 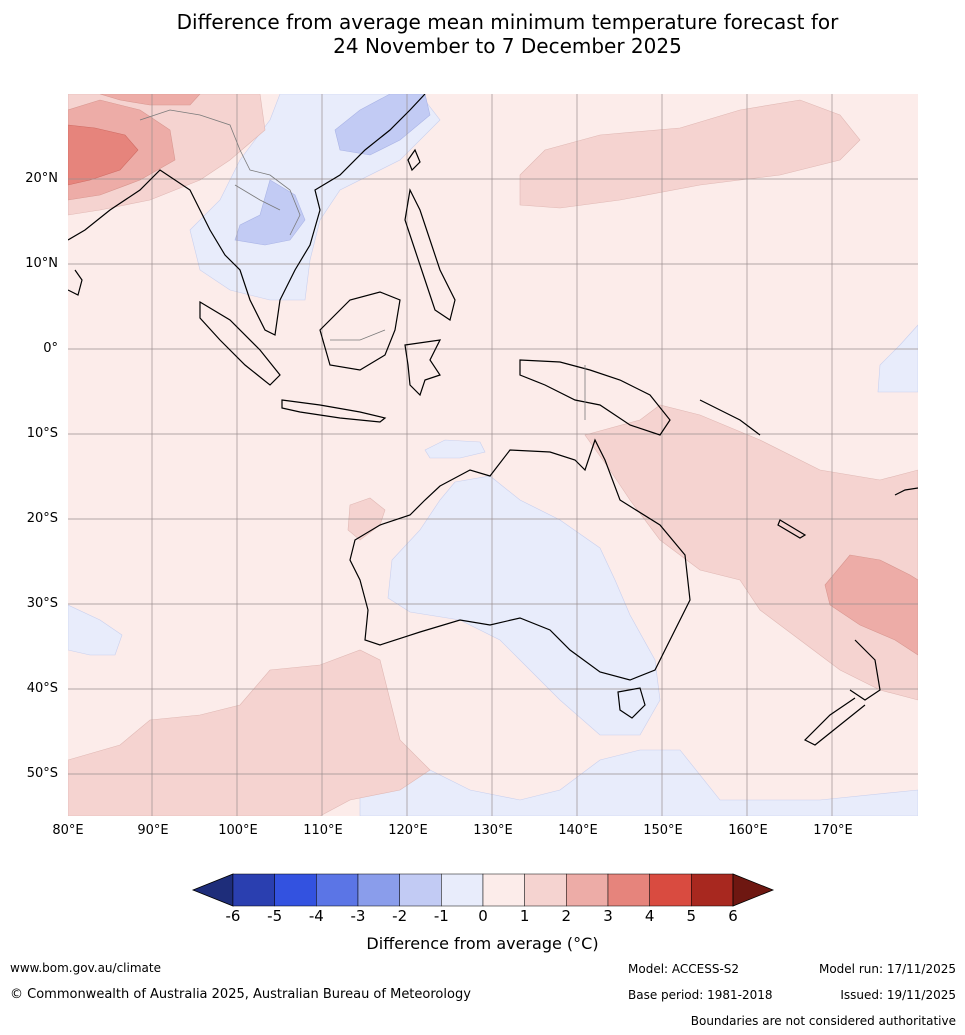 What do you see at coordinates (897, 358) in the screenshot?
I see `anomaly-negative-east-pacific` at bounding box center [897, 358].